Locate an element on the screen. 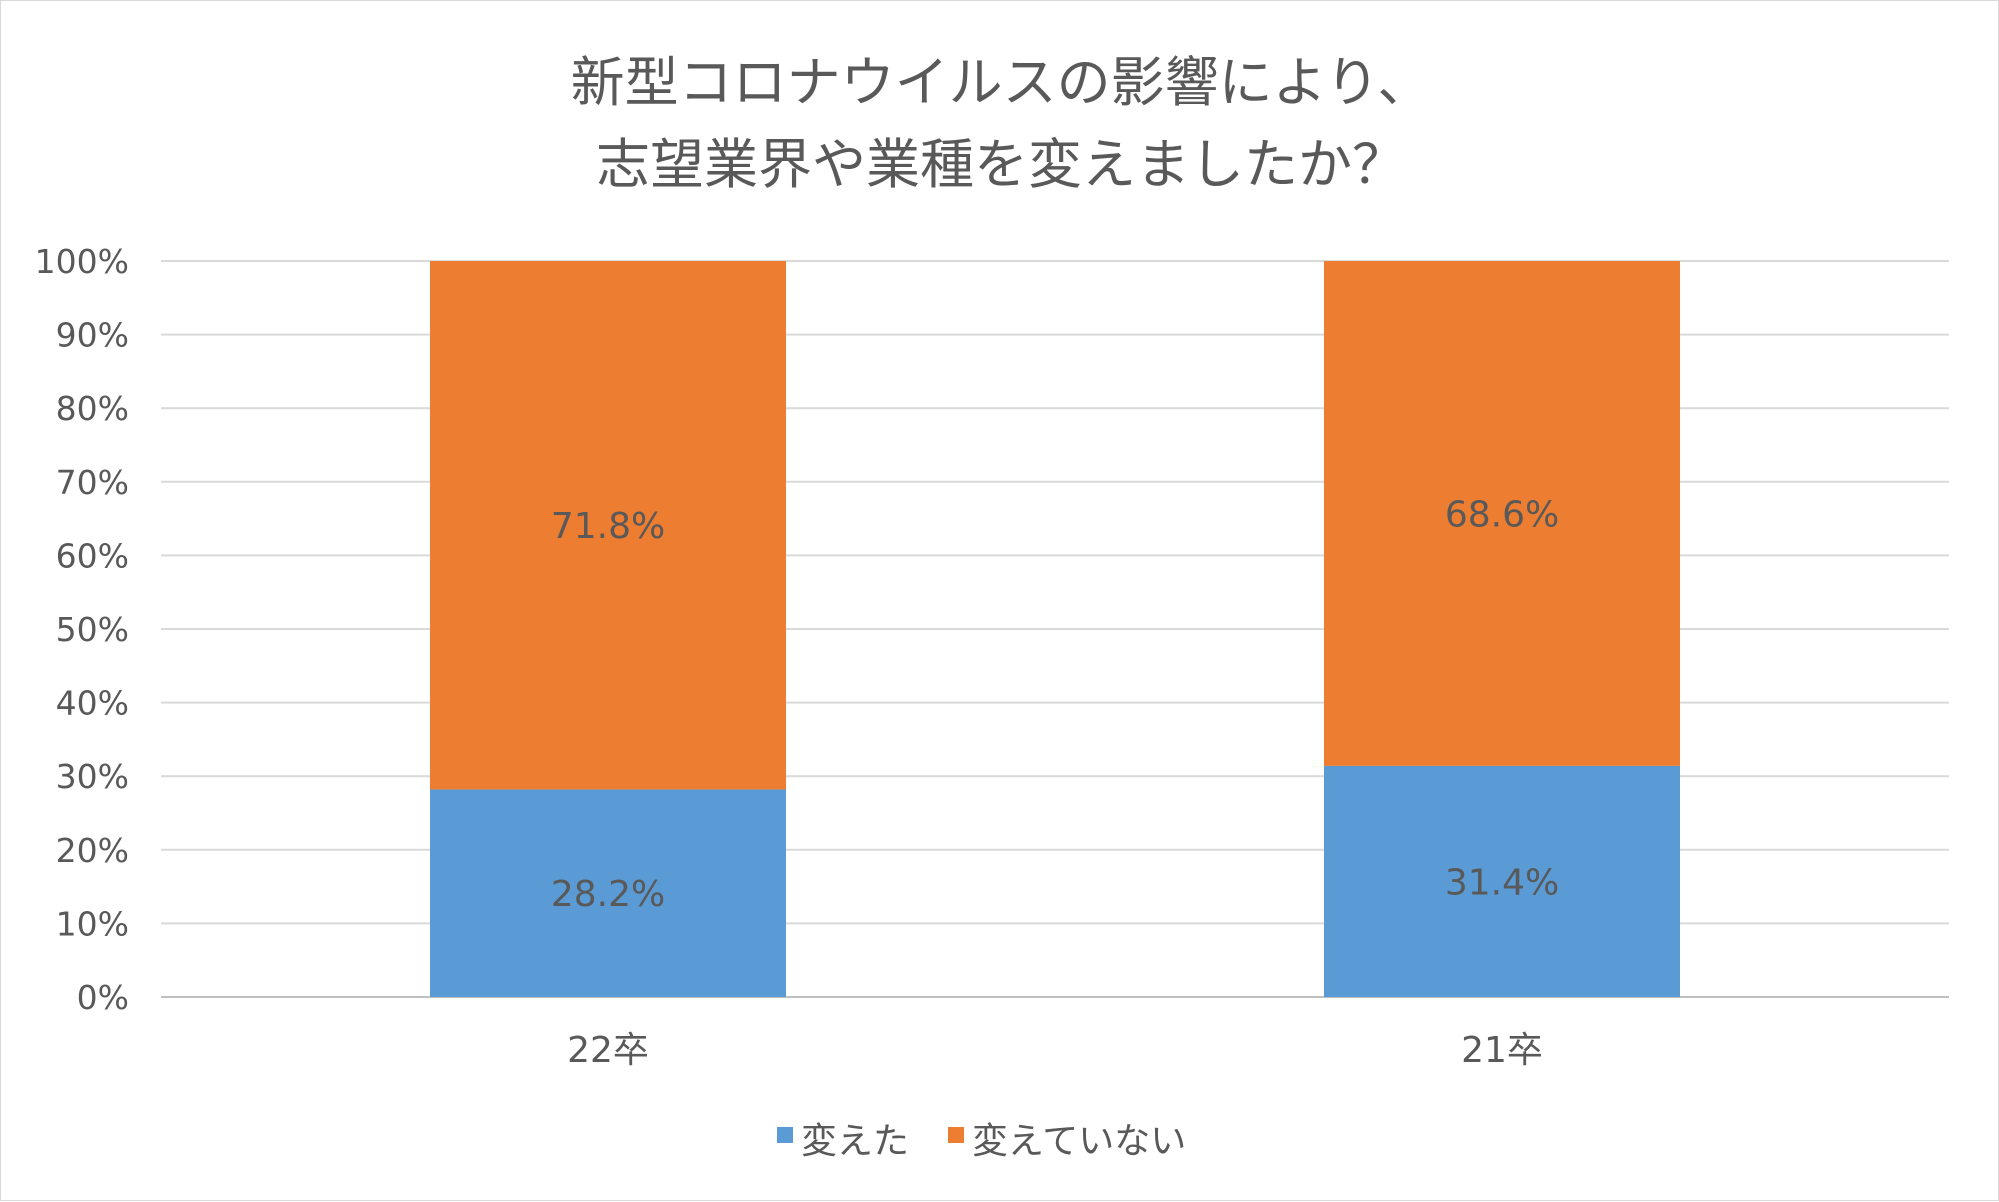 The image size is (1999, 1202). data-label: 68.6% is located at coordinates (1502, 514).